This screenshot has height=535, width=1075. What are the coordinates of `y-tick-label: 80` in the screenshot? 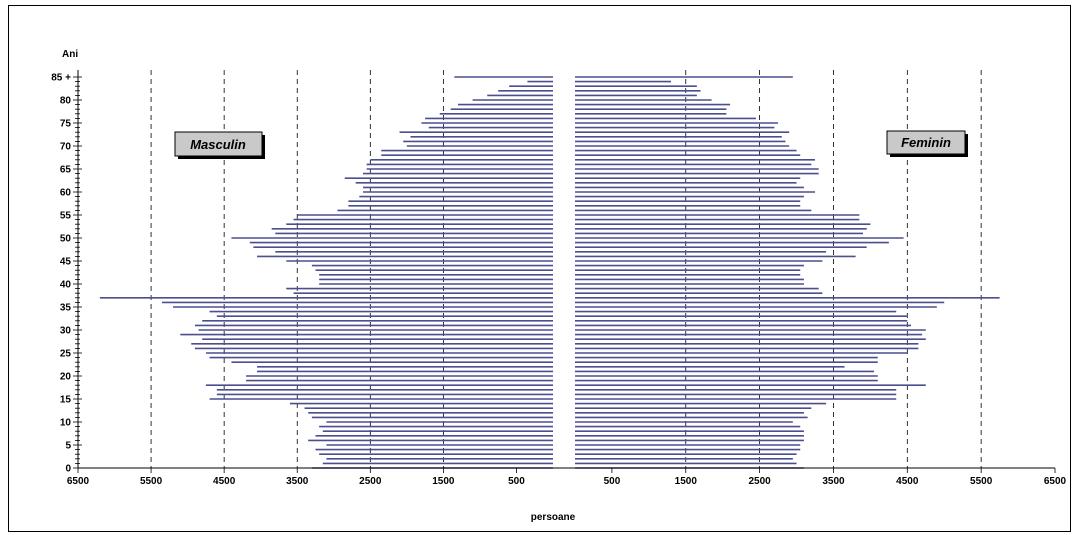 It's located at (66, 101).